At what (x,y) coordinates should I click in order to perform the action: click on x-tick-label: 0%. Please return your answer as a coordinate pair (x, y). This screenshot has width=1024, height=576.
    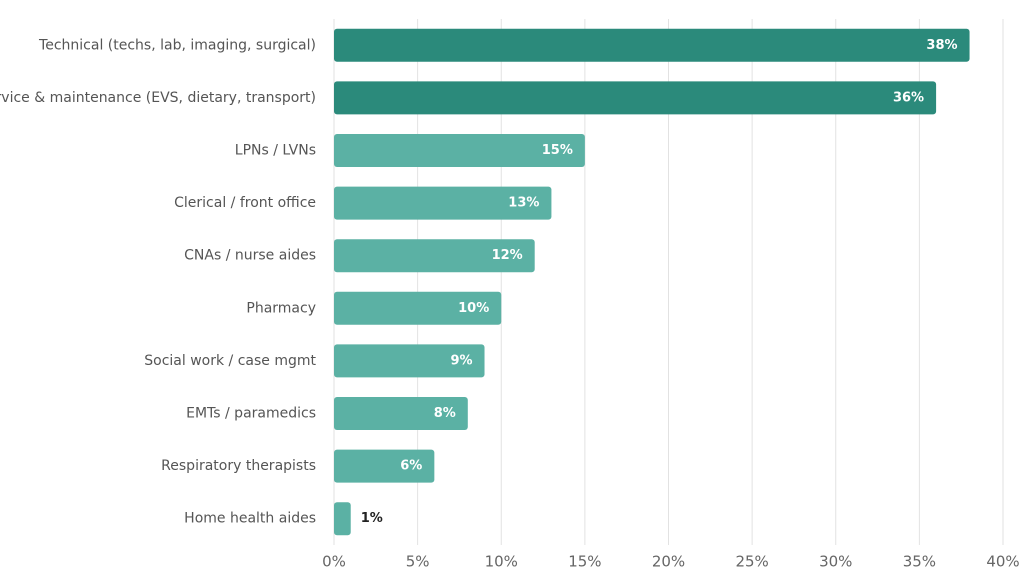
    Looking at the image, I should click on (334, 562).